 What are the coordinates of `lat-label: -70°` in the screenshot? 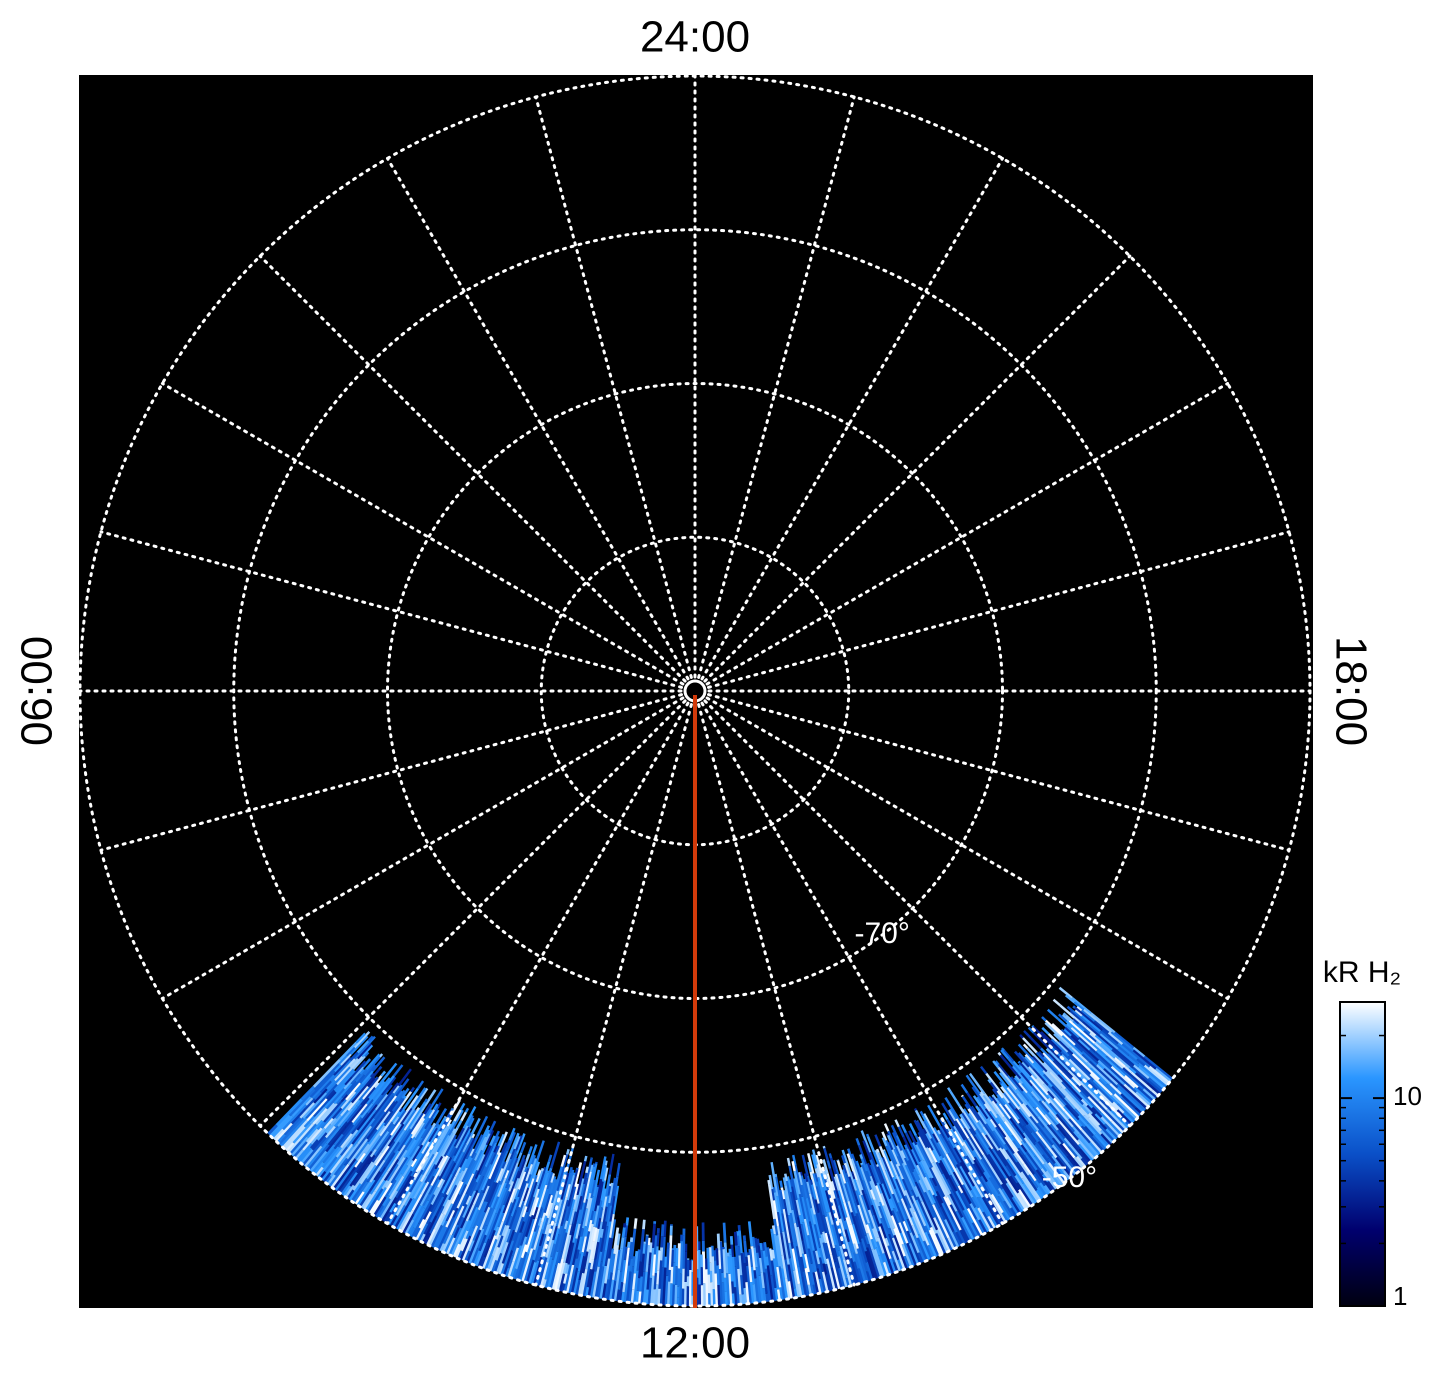 It's located at (882, 933).